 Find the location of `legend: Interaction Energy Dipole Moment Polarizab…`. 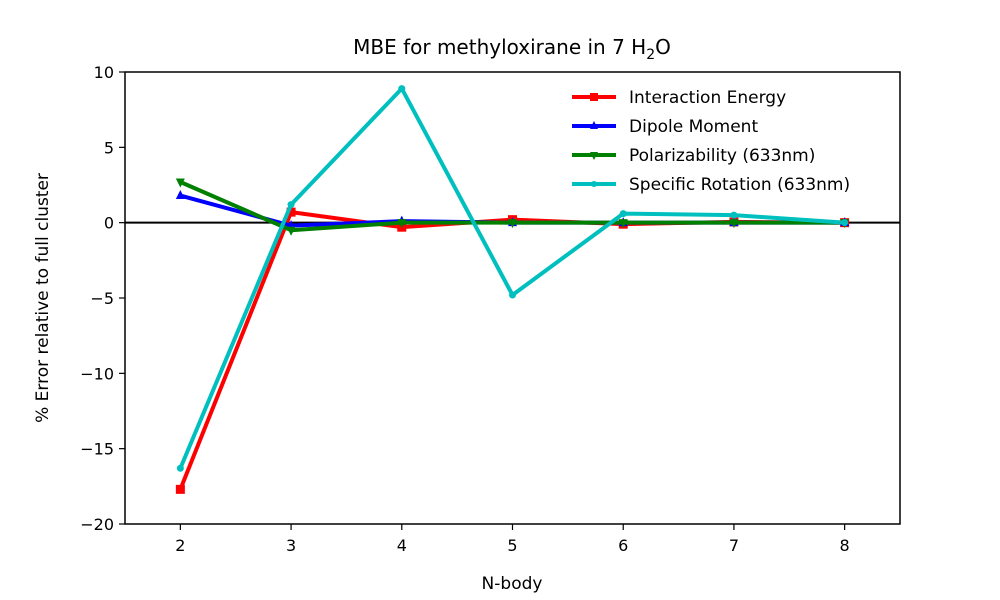

legend: Interaction Energy Dipole Moment Polarizab… is located at coordinates (711, 141).